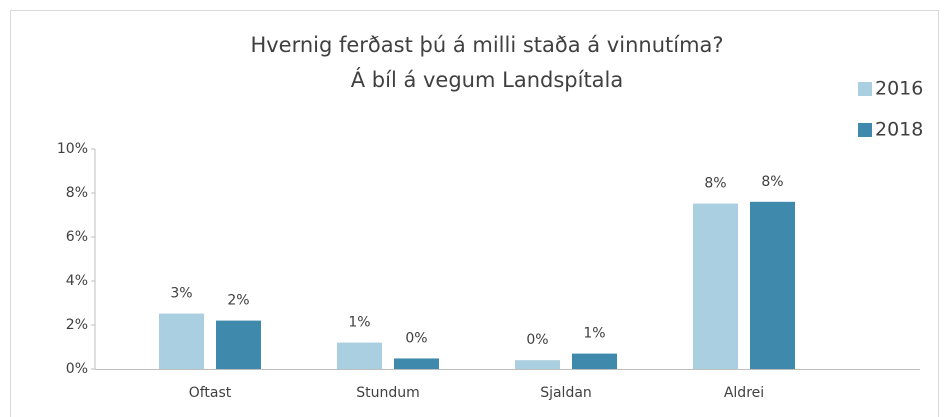  What do you see at coordinates (238, 301) in the screenshot?
I see `value-label: 2%` at bounding box center [238, 301].